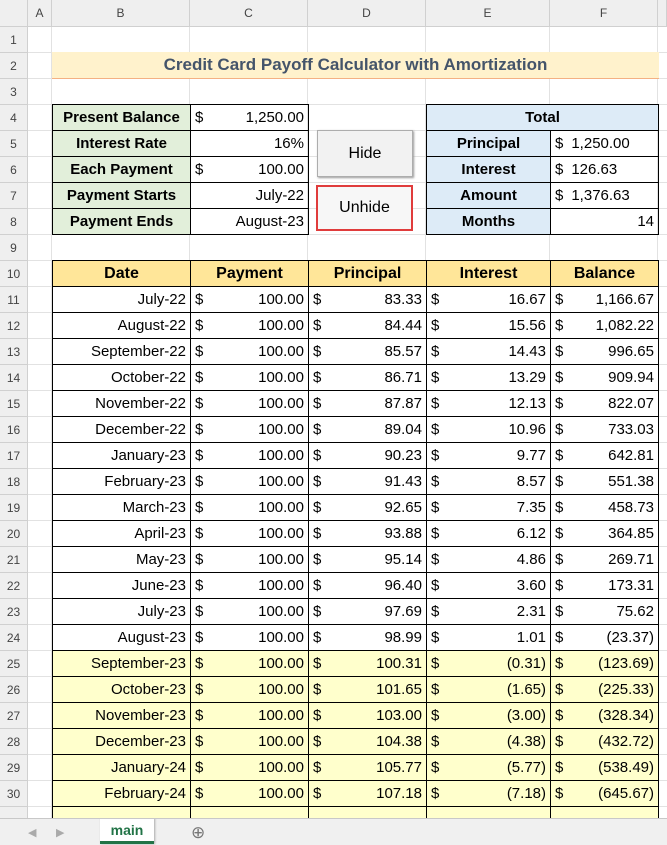  I want to click on cell-value: July-22, so click(279, 195).